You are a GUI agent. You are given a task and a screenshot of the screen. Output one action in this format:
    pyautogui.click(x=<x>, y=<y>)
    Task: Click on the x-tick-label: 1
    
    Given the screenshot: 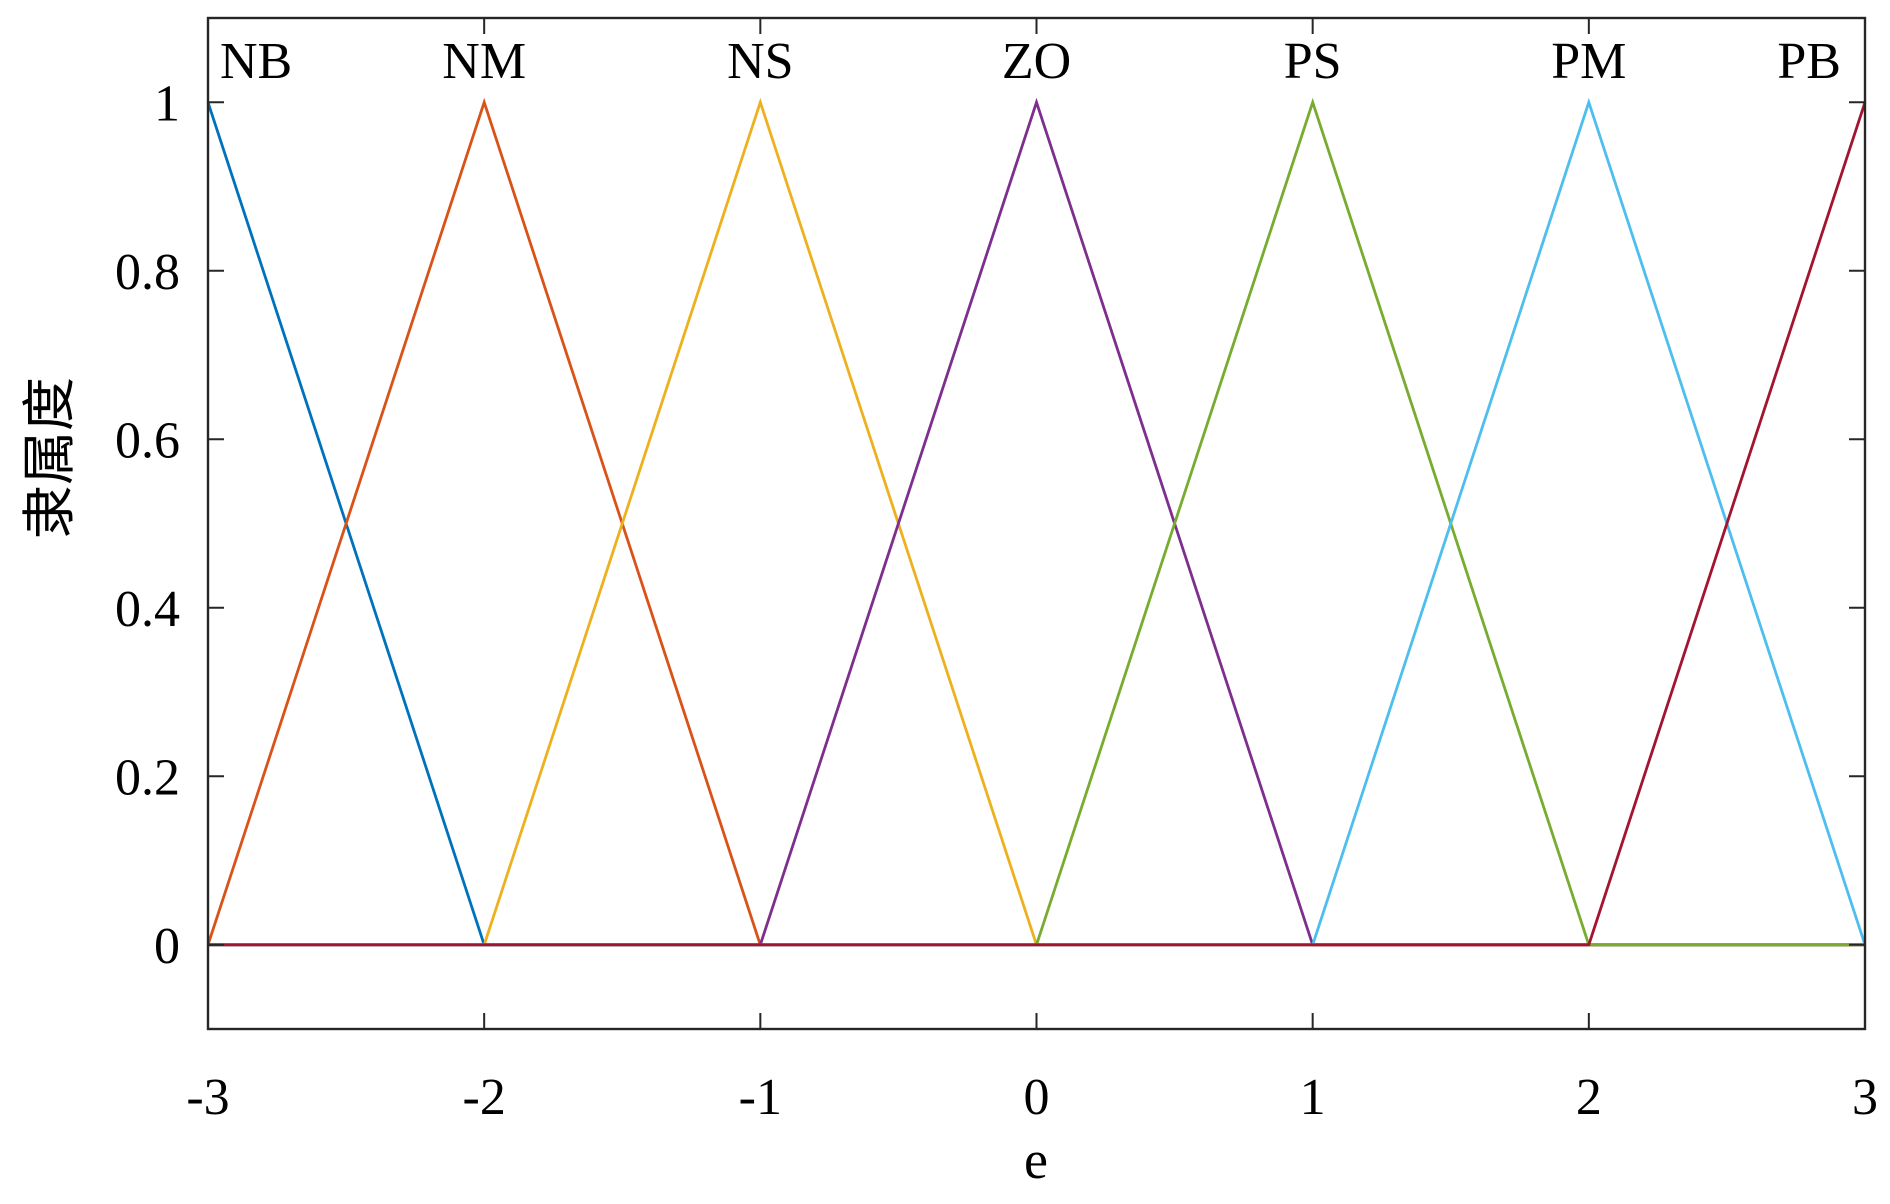 What is the action you would take?
    pyautogui.click(x=1313, y=1097)
    